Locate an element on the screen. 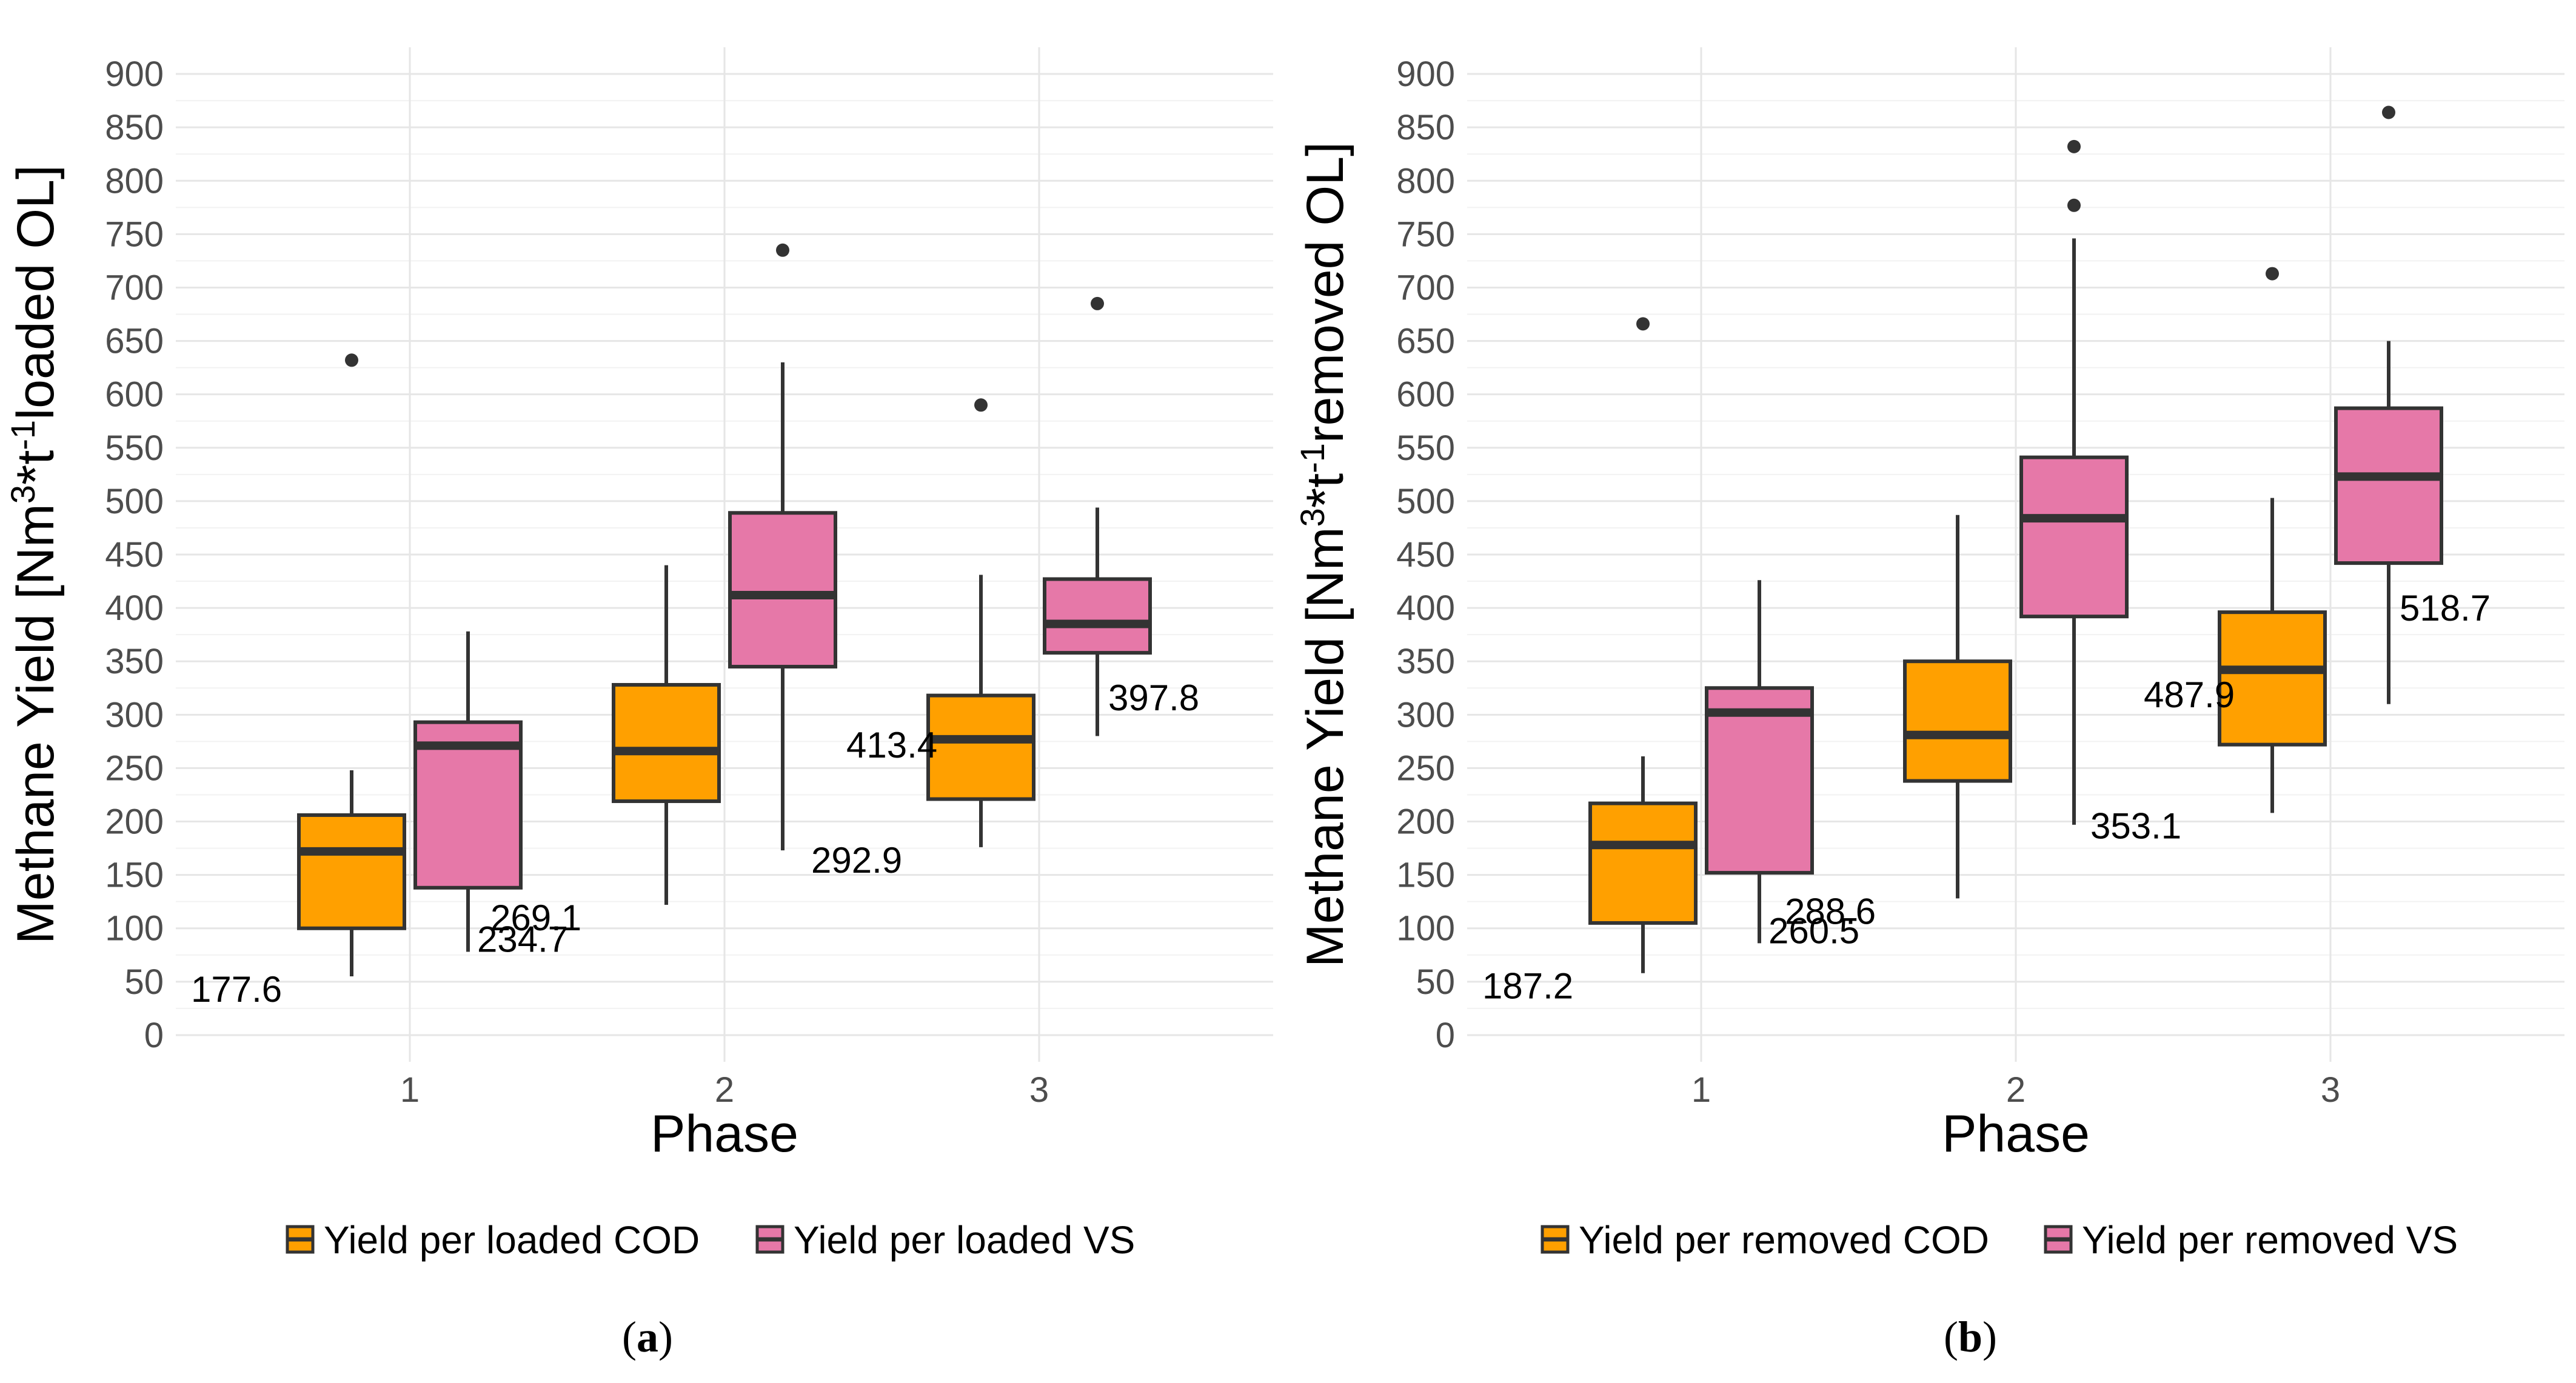 This screenshot has height=1383, width=2576. legend-label: Yield per removed VS is located at coordinates (2270, 1240).